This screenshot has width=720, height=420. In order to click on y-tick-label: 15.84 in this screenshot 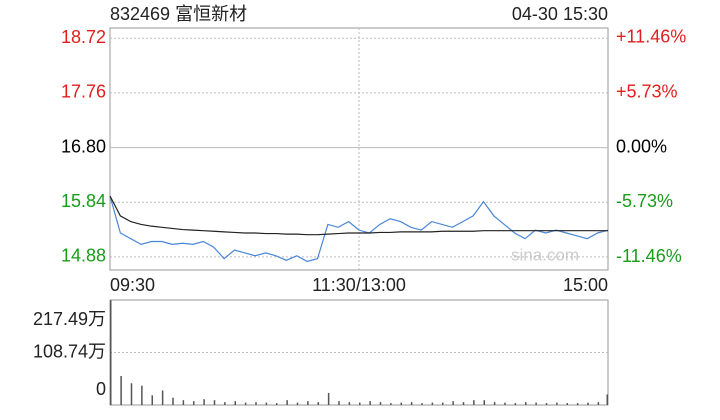, I will do `click(83, 201)`.